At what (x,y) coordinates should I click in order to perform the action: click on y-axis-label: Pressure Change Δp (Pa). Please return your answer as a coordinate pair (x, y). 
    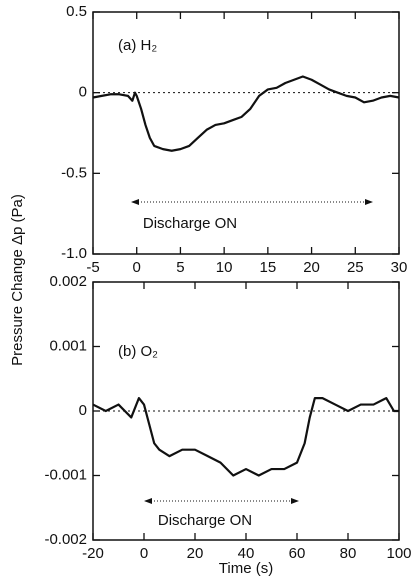
    Looking at the image, I should click on (17, 280).